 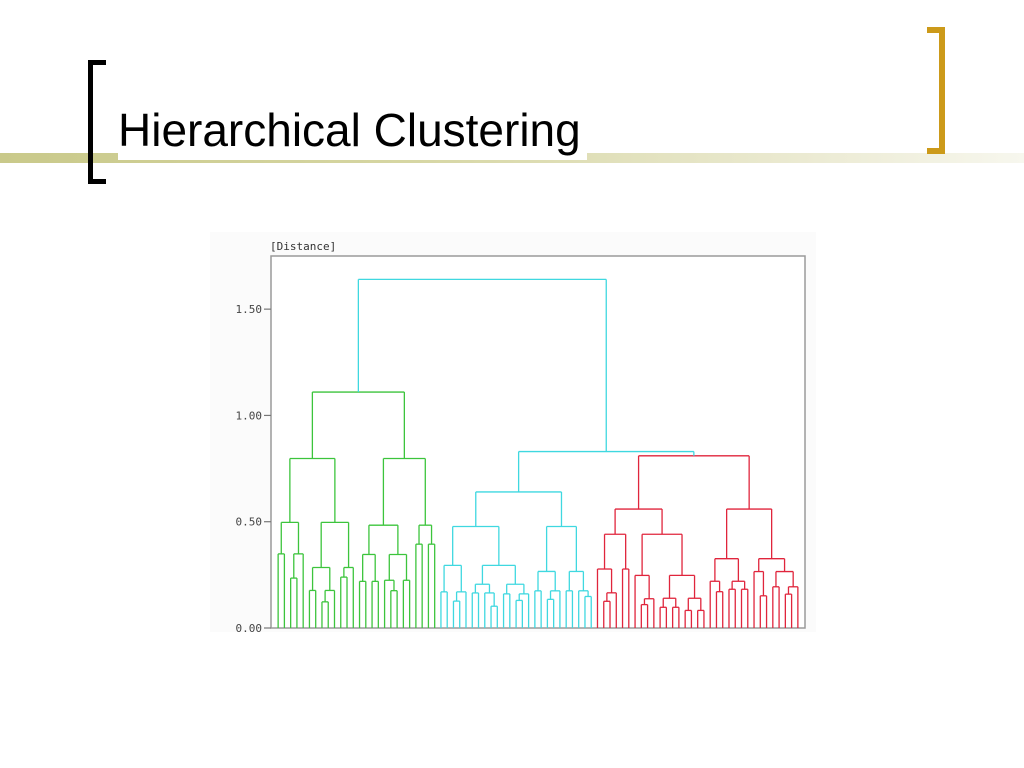 What do you see at coordinates (352, 130) in the screenshot?
I see `page-title: Hierarchical Clustering` at bounding box center [352, 130].